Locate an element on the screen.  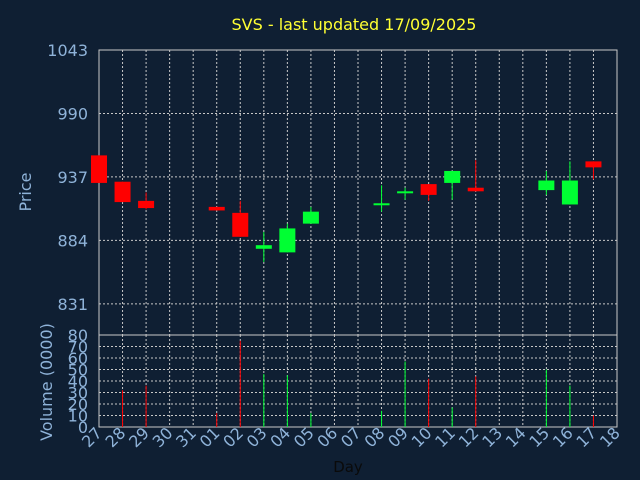
volume-tick-label: 80 is located at coordinates (78, 335).